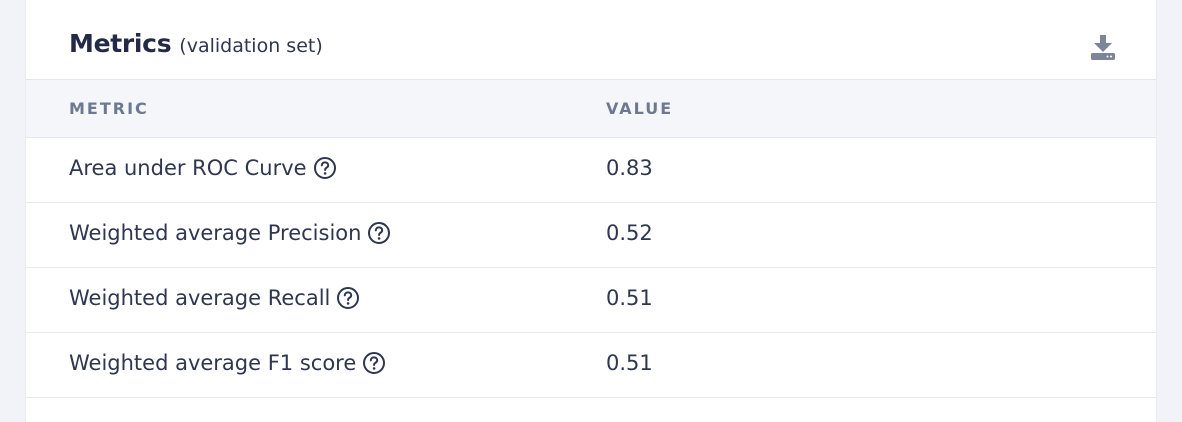 The image size is (1182, 422). Describe the element at coordinates (591, 300) in the screenshot. I see `table-row: Weighted average Recall 0.51` at that location.